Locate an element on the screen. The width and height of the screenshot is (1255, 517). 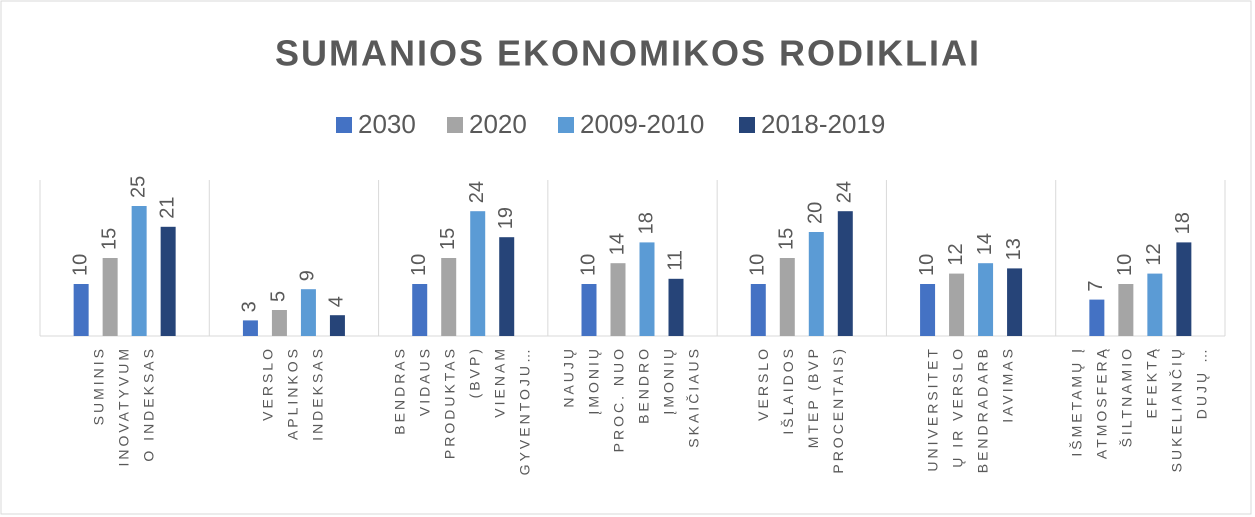
x-tick-label: IAVIMAS is located at coordinates (1007, 384).